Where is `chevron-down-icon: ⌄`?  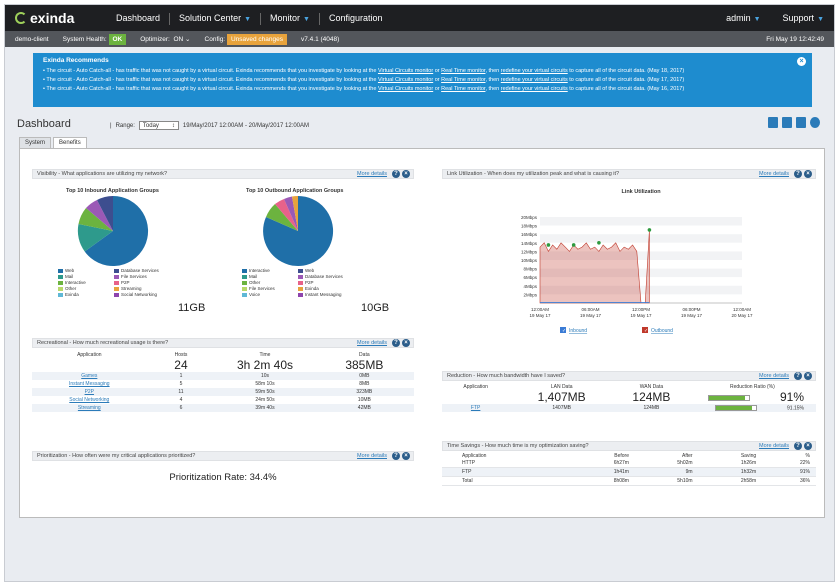
chevron-down-icon: ⌄ is located at coordinates (187, 39).